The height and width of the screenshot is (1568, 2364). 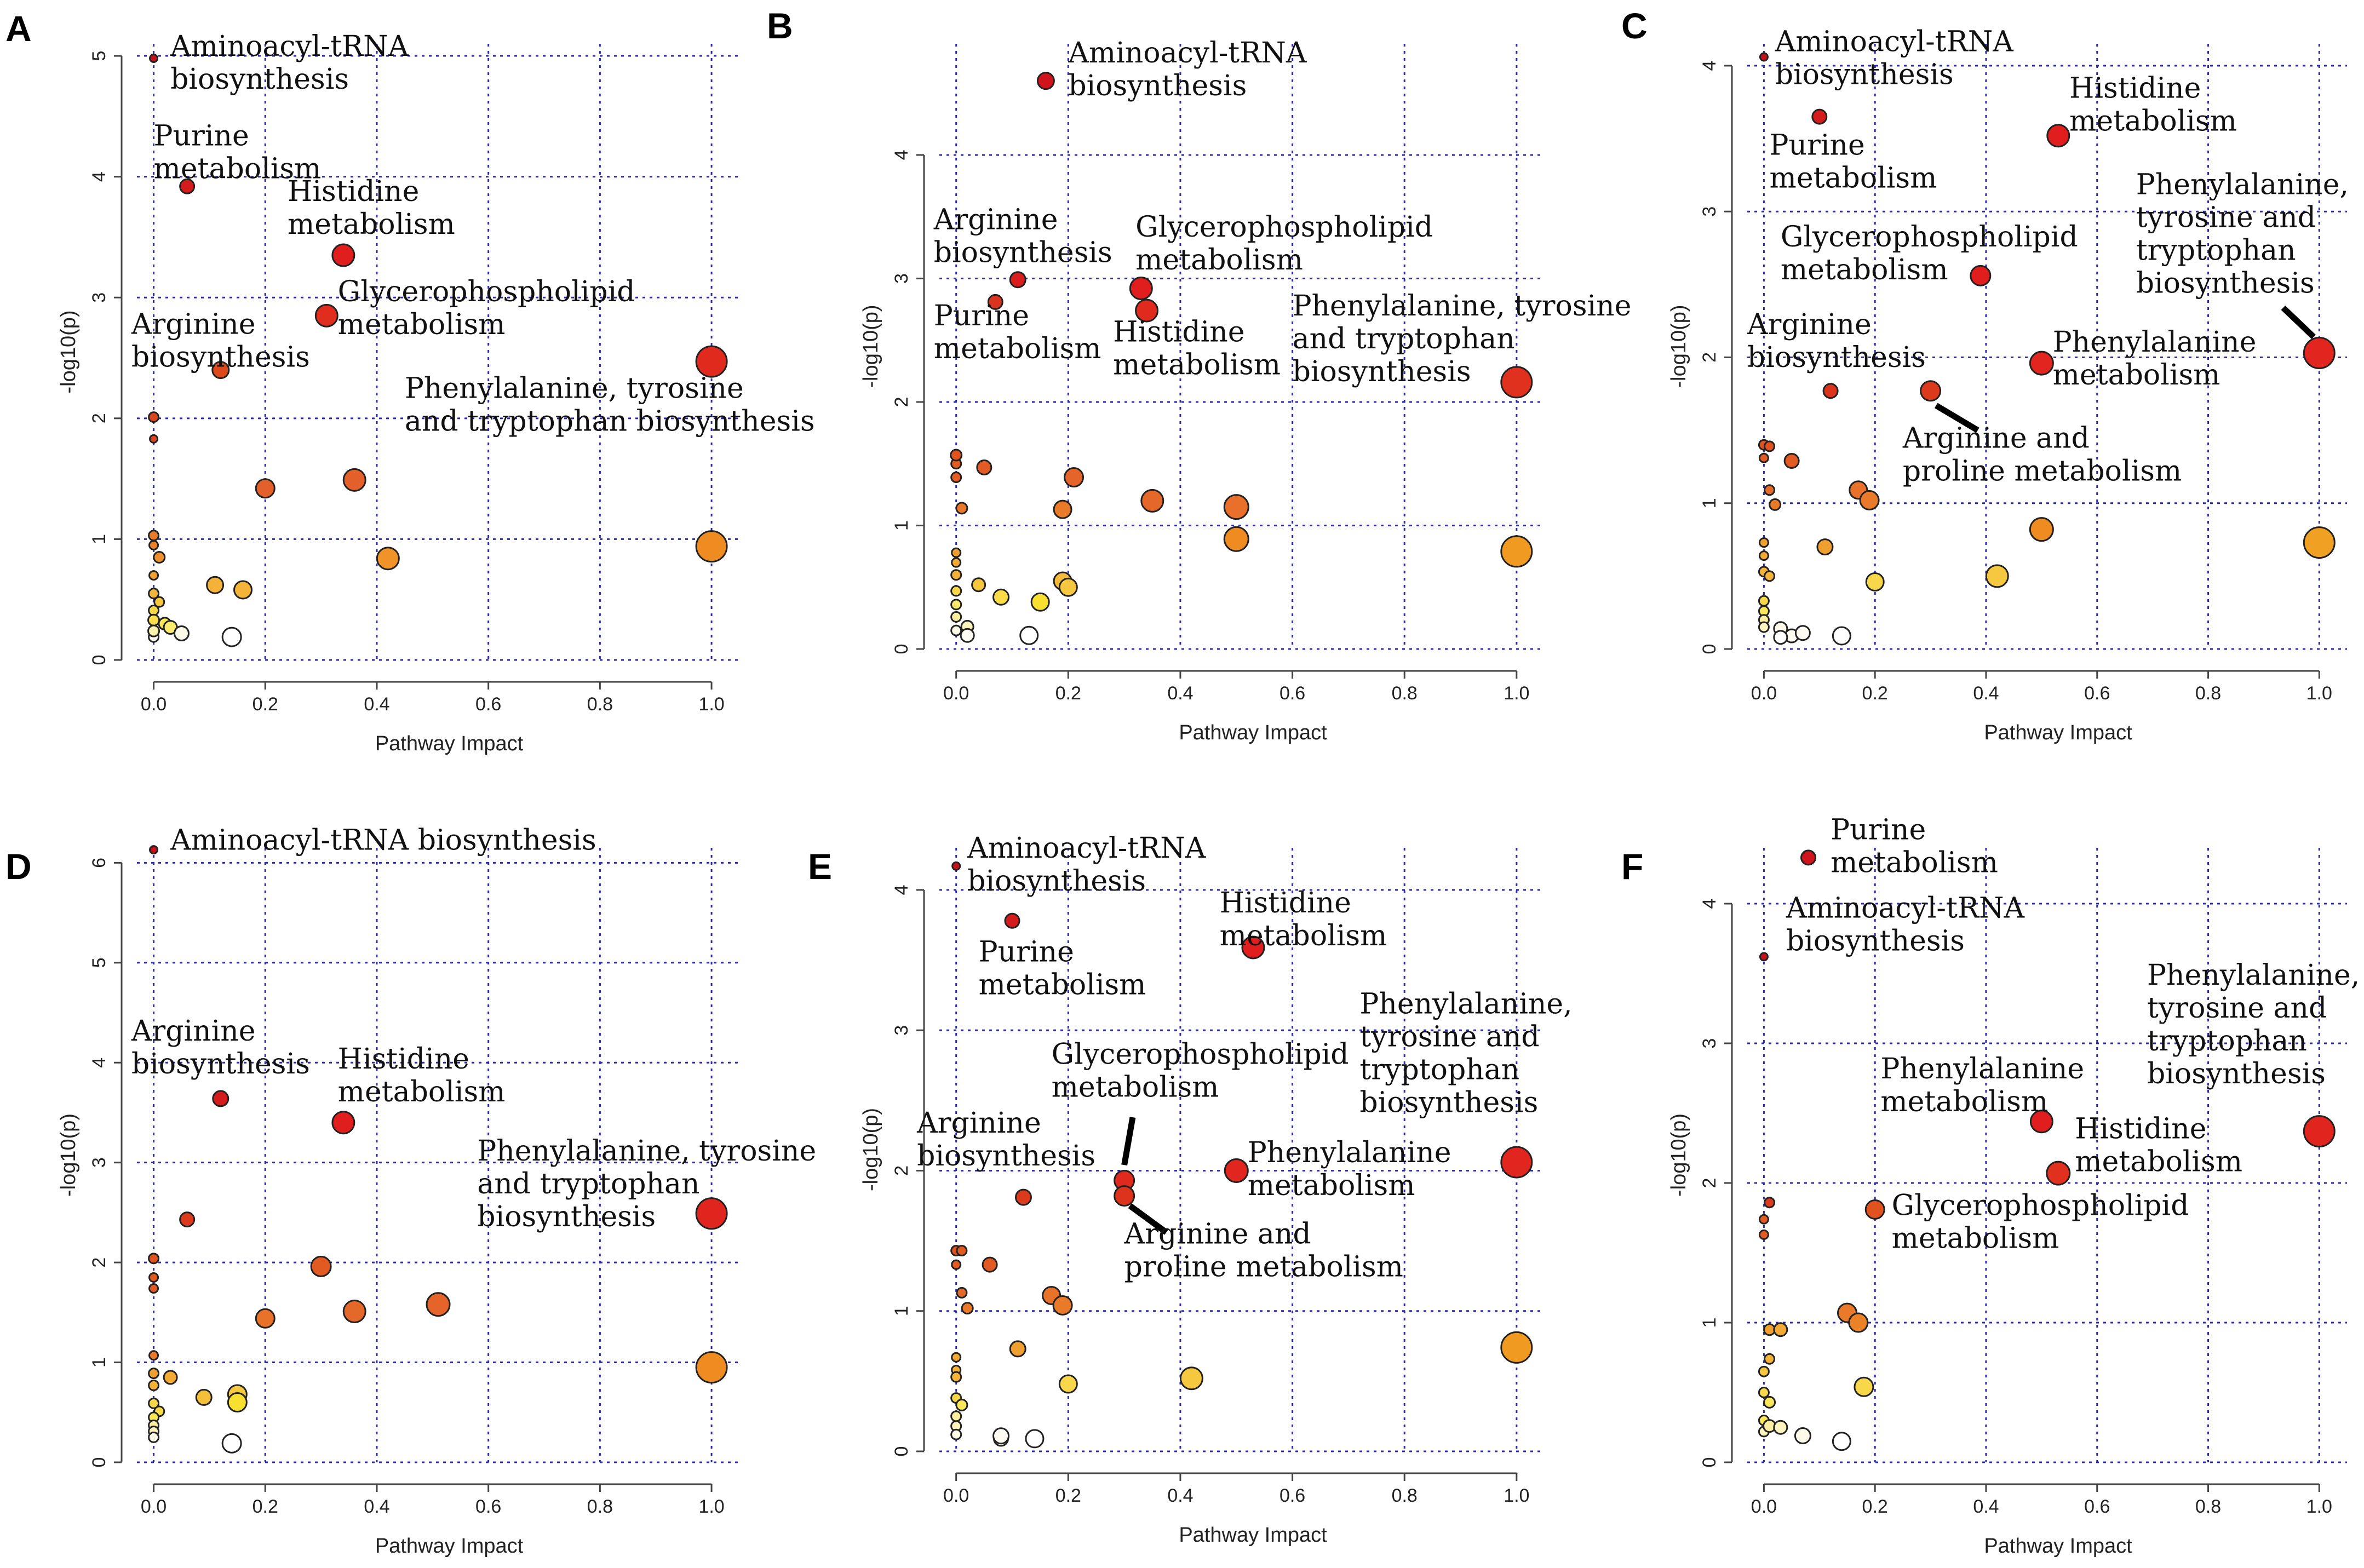 I want to click on pathway-label: Arginine and proline metabolism, so click(x=2042, y=455).